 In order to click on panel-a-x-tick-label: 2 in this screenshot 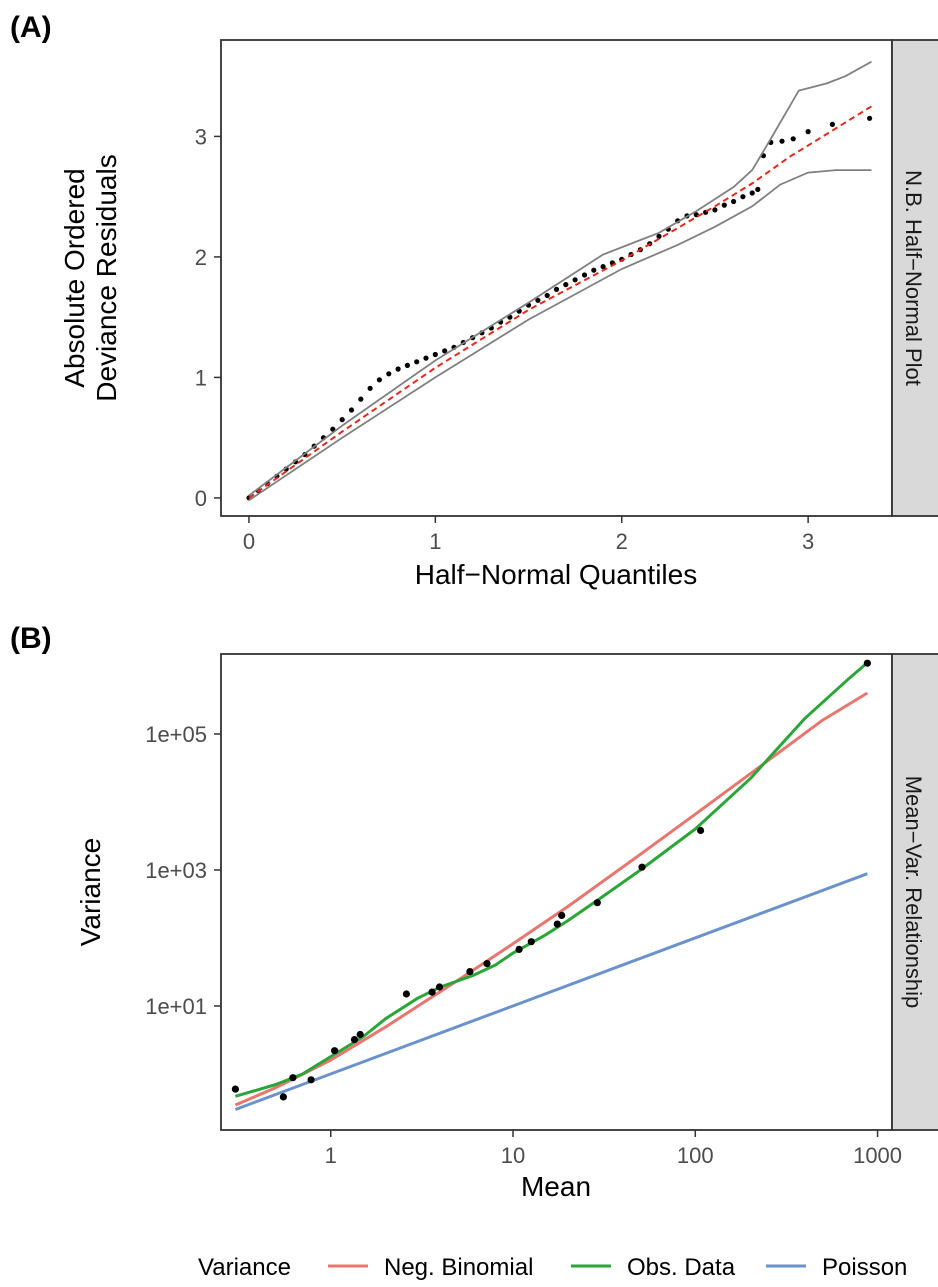, I will do `click(622, 541)`.